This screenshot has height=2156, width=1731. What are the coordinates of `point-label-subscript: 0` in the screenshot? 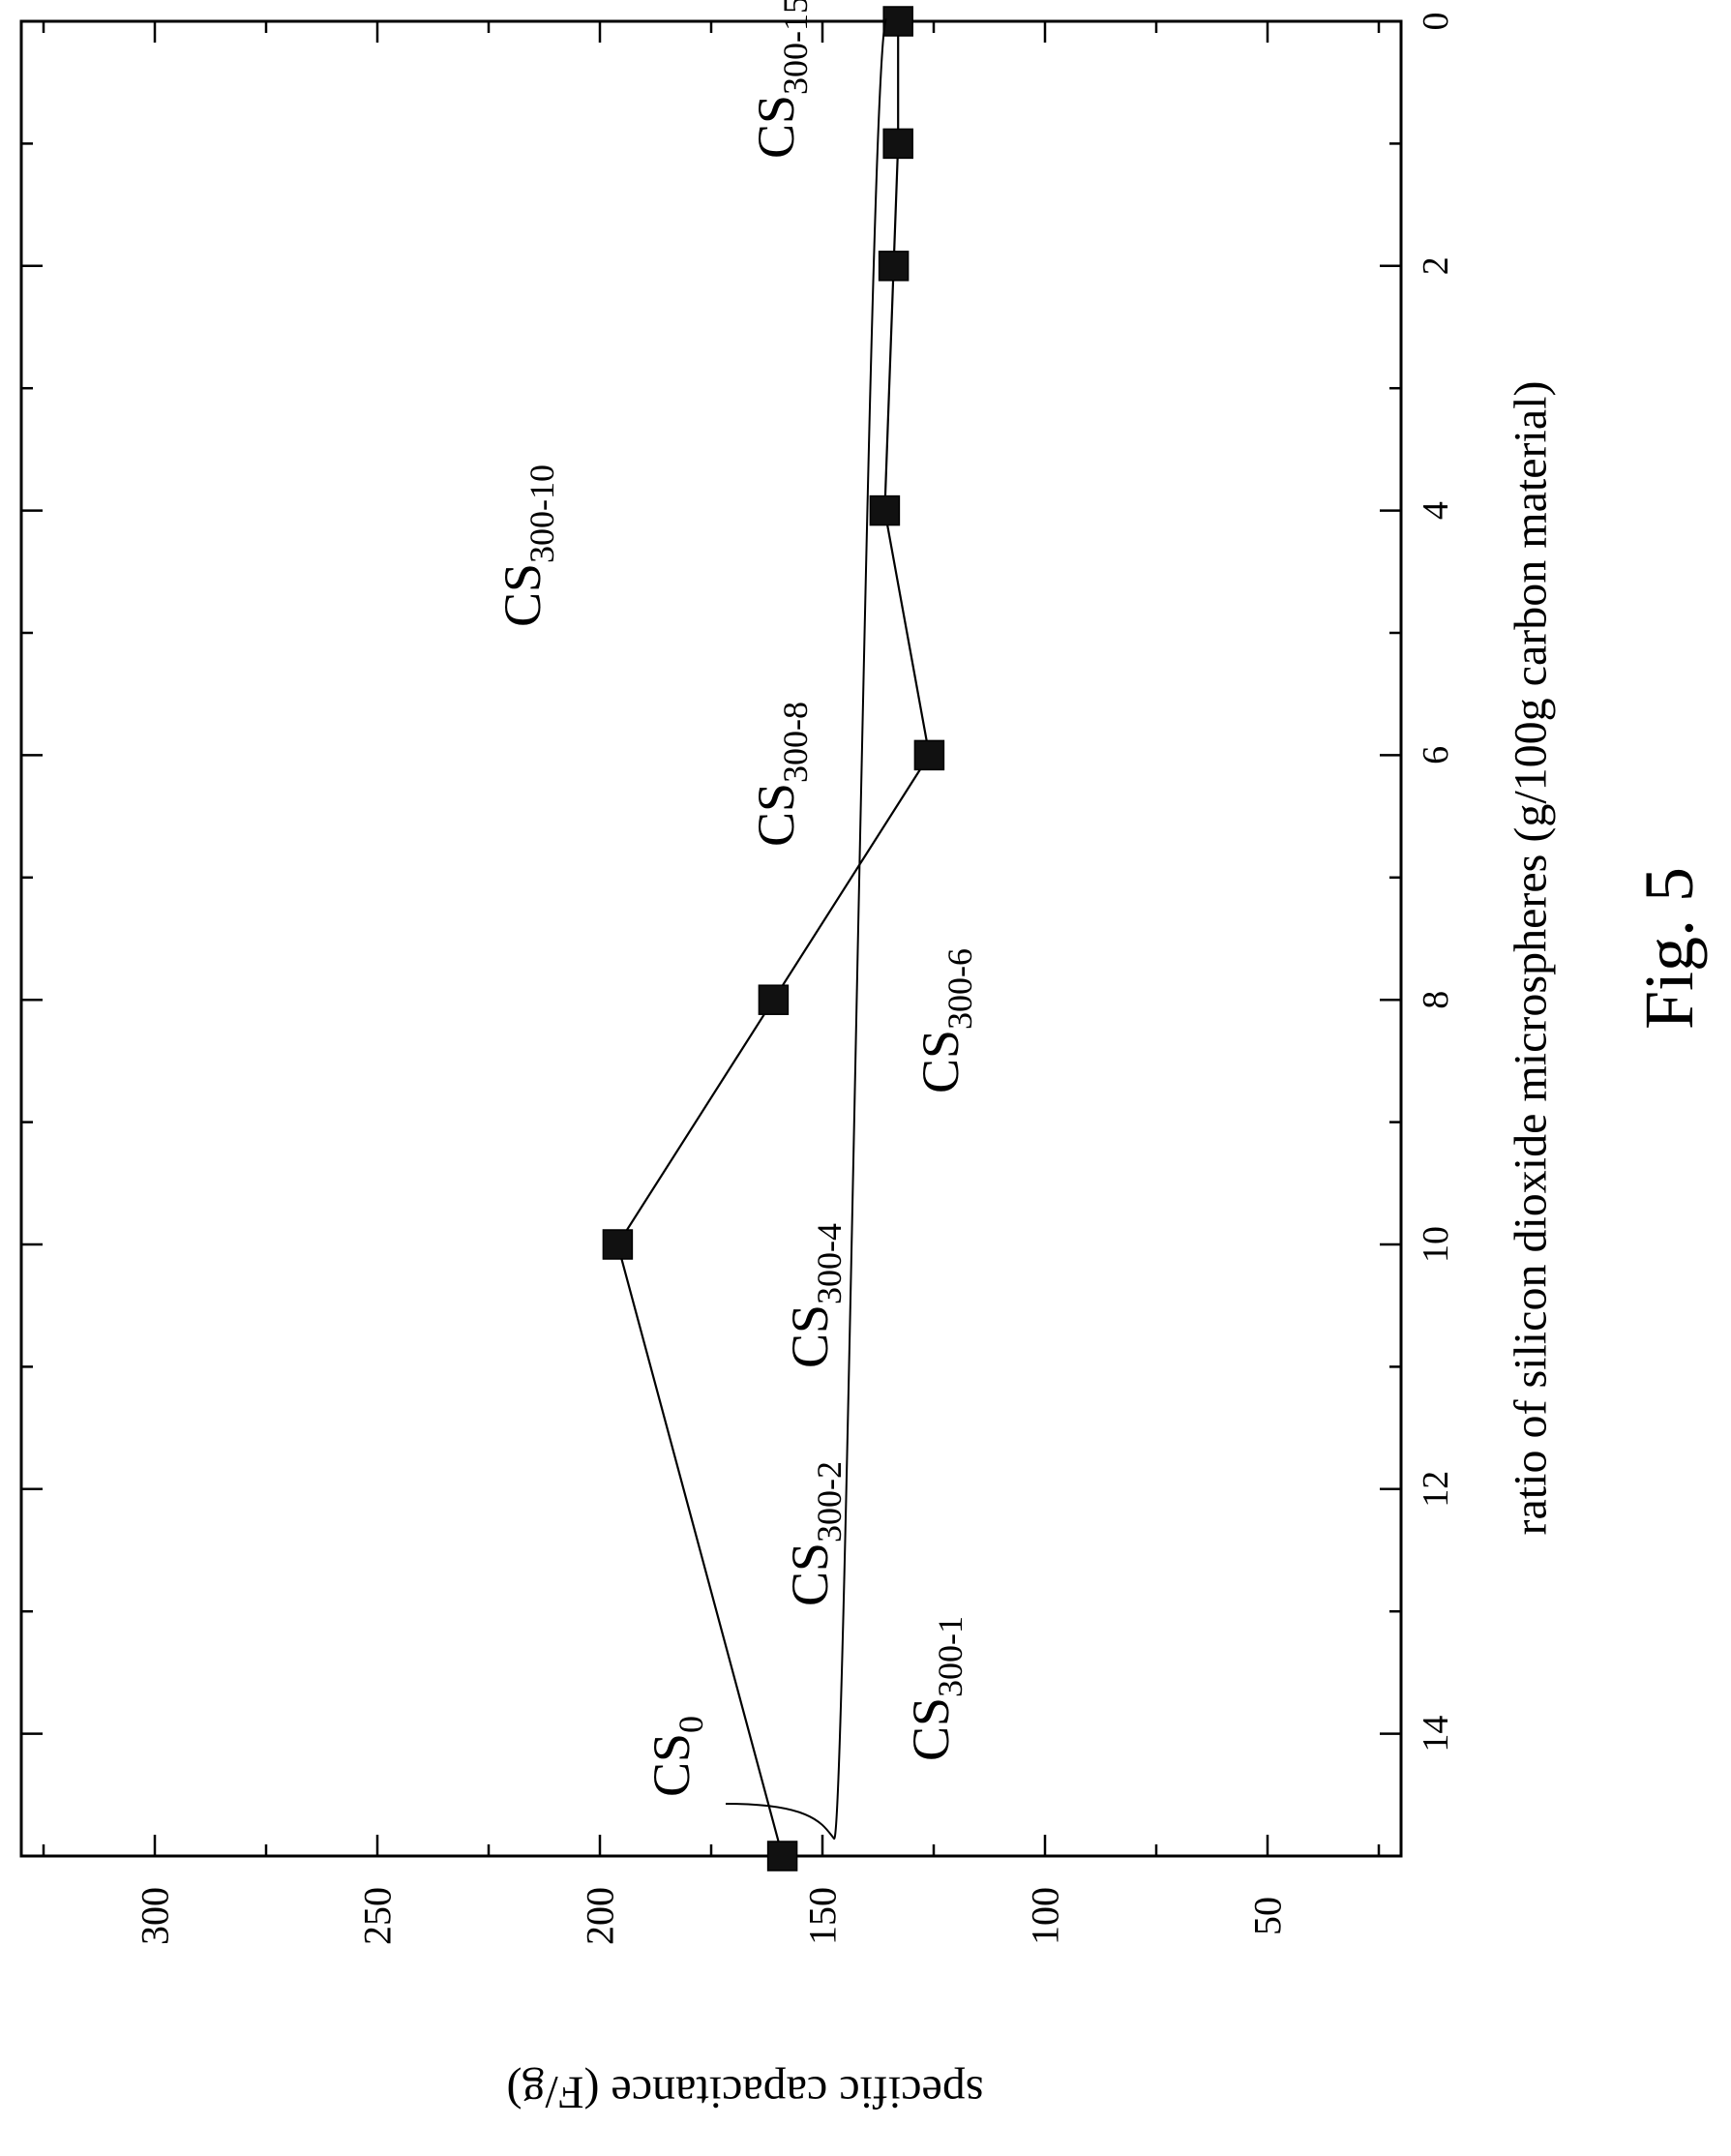 It's located at (691, 1724).